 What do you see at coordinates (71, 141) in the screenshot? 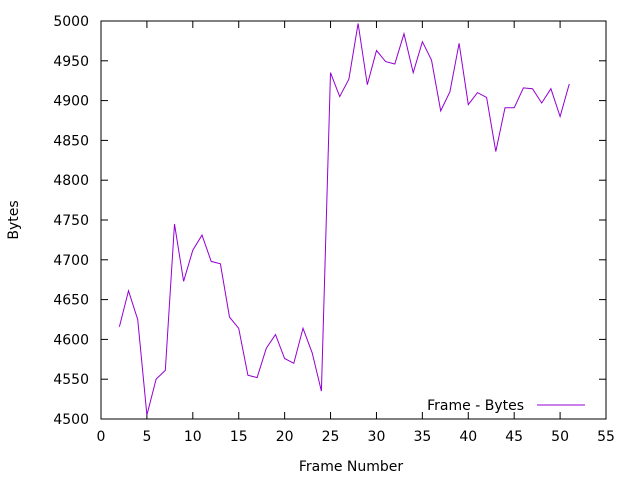
I see `y-tick-label: 4850` at bounding box center [71, 141].